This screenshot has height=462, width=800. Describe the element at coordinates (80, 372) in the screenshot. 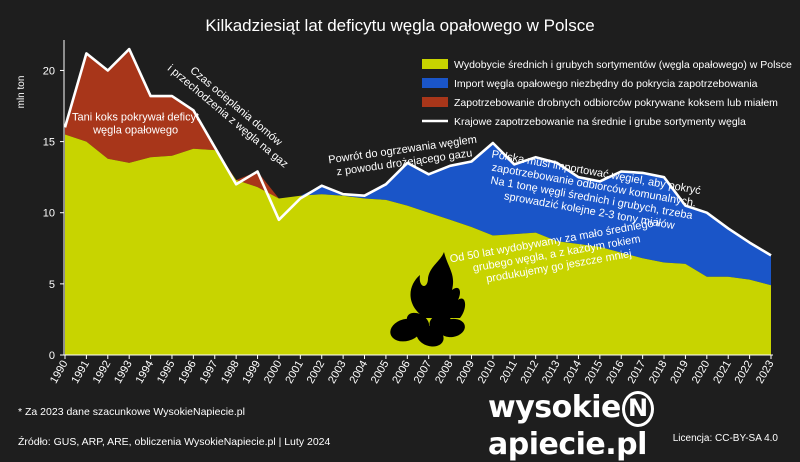

I see `x-tick-label: 1991` at that location.